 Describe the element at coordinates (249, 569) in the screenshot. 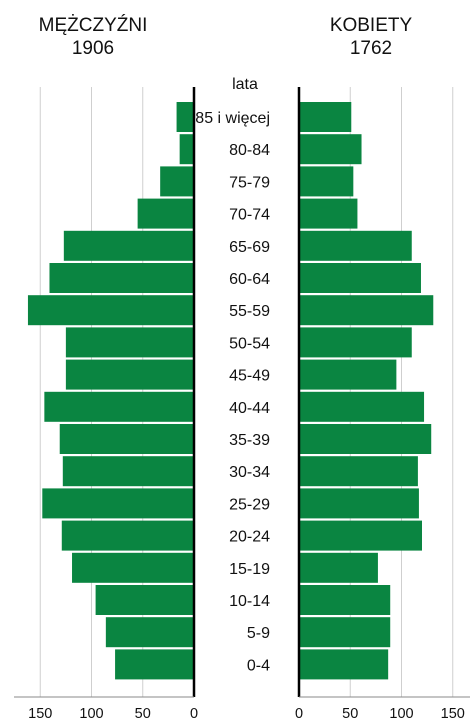

I see `age-label: 15-19` at that location.